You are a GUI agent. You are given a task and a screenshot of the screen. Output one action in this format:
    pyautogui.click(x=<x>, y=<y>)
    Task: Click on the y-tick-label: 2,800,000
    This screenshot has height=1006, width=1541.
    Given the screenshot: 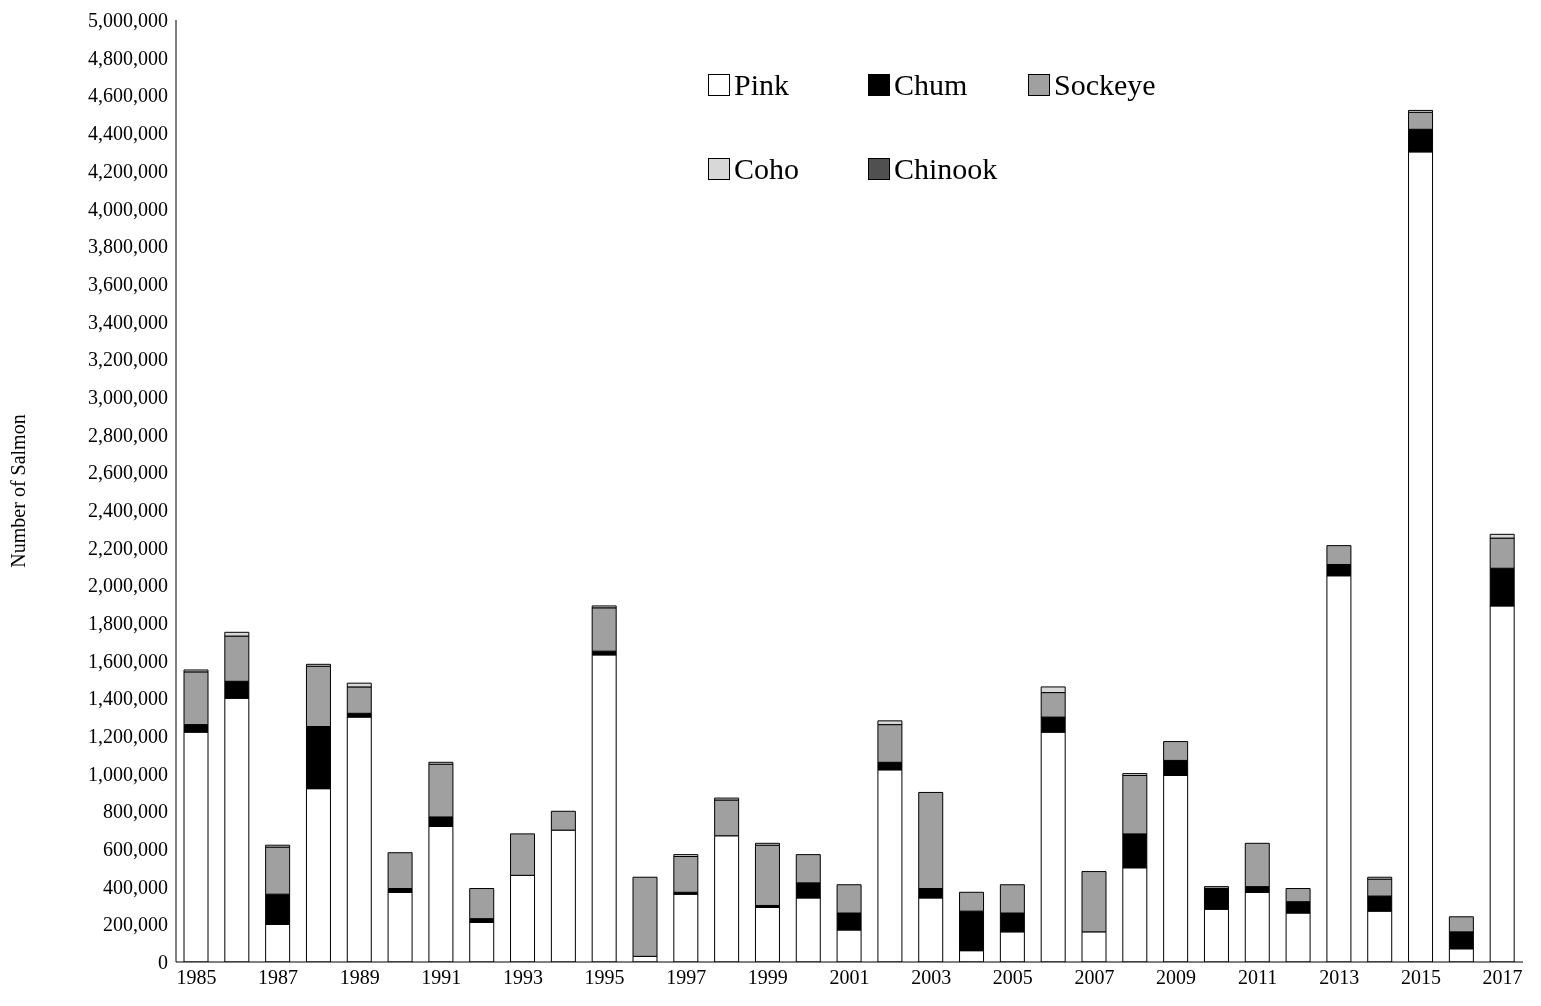 What is the action you would take?
    pyautogui.click(x=128, y=434)
    